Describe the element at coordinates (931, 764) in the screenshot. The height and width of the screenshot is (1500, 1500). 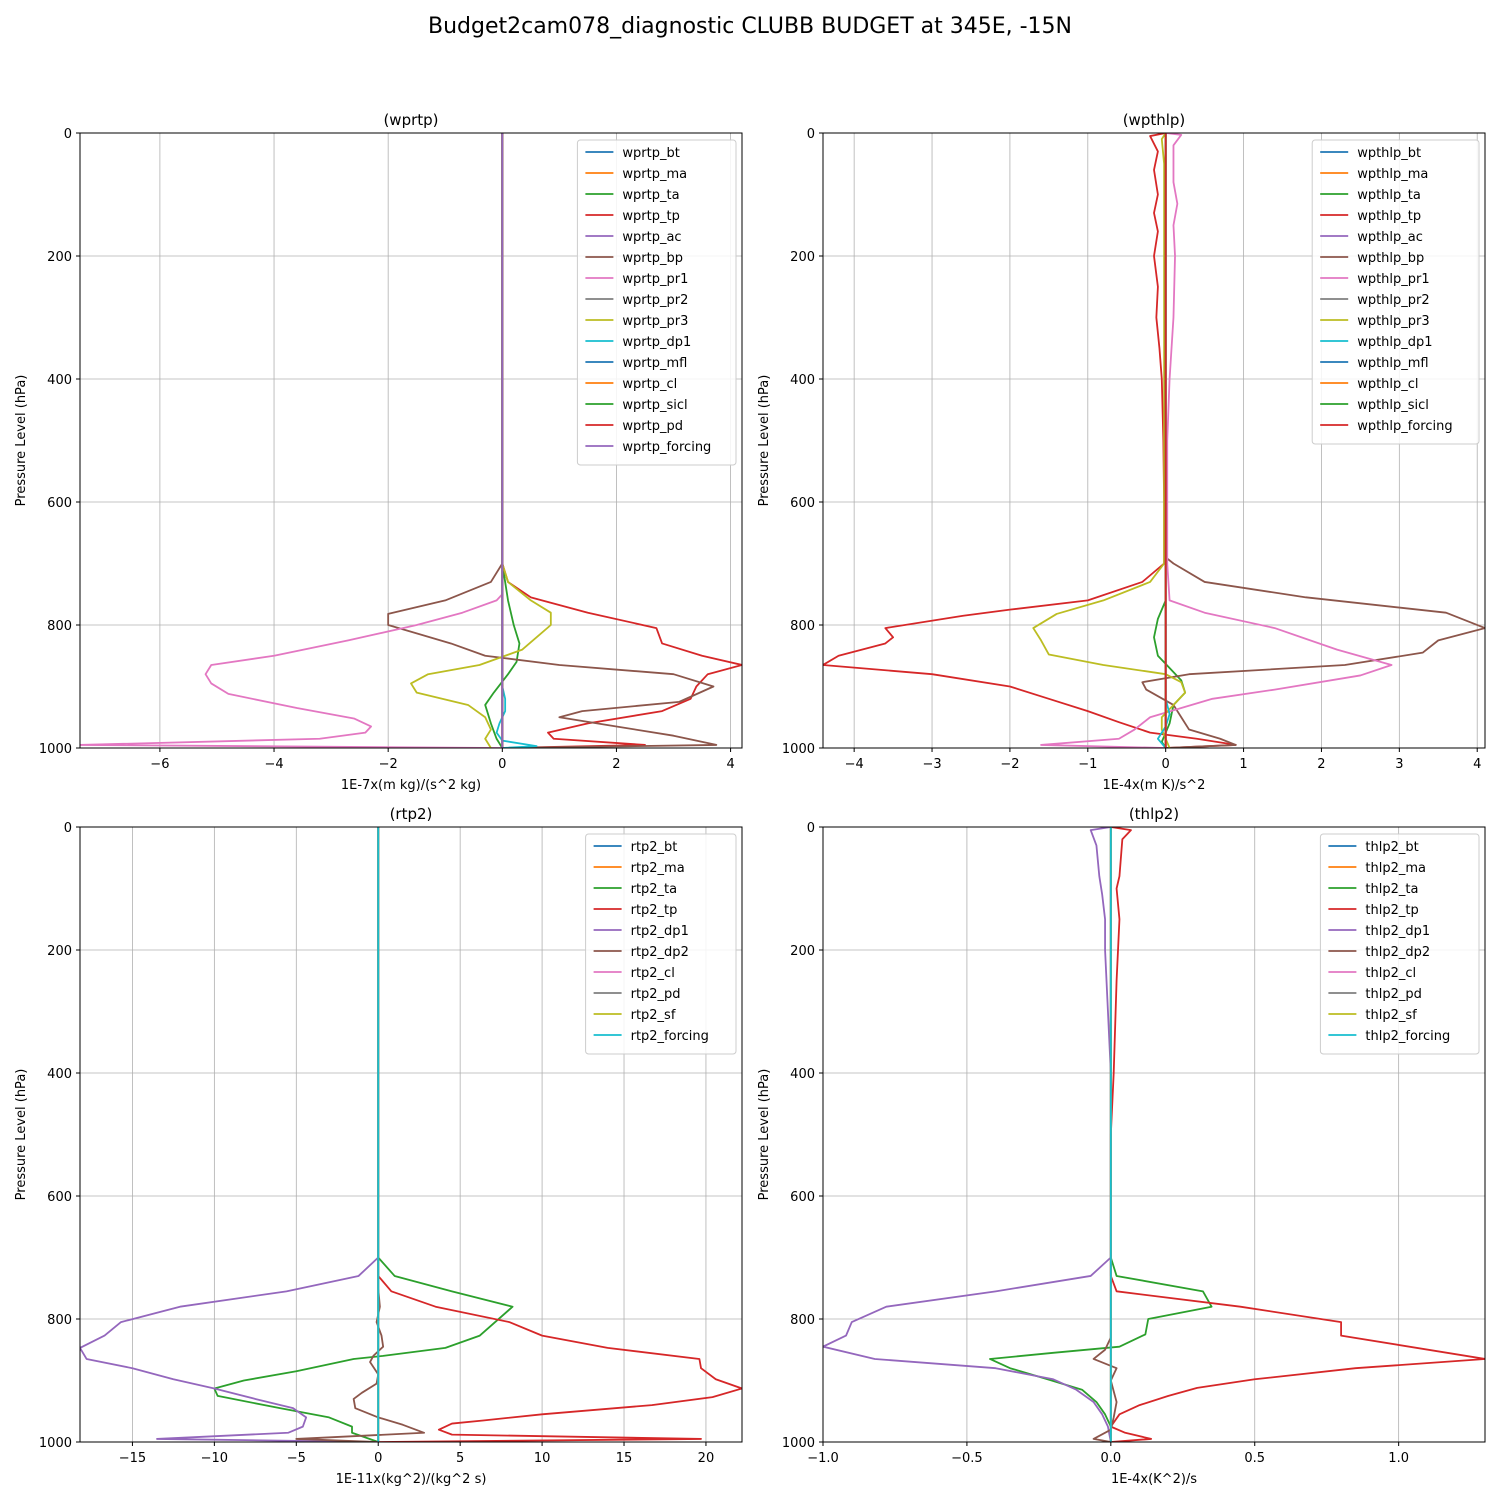
I see `x-tick-label: −3` at that location.